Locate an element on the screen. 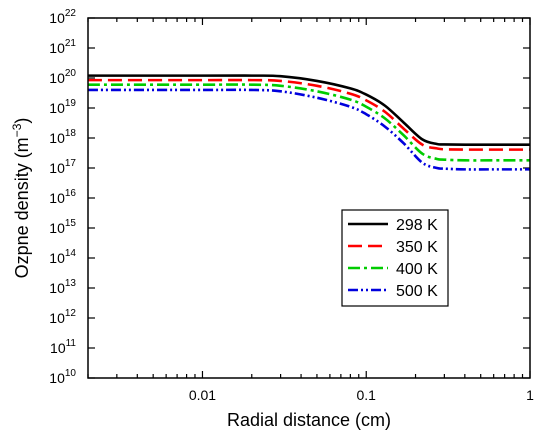 This screenshot has width=550, height=439. y-axis-title-close: ) is located at coordinates (22, 121).